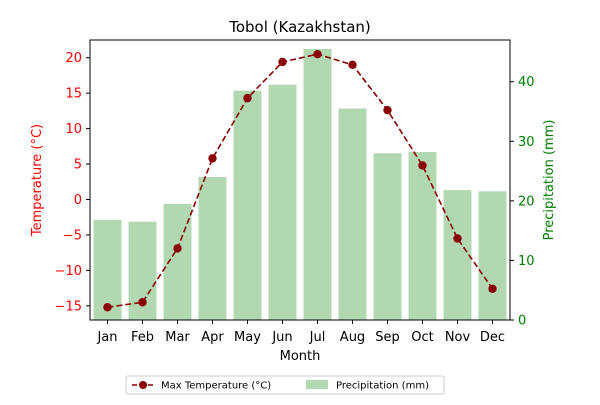  What do you see at coordinates (142, 302) in the screenshot?
I see `temperature-point-feb` at bounding box center [142, 302].